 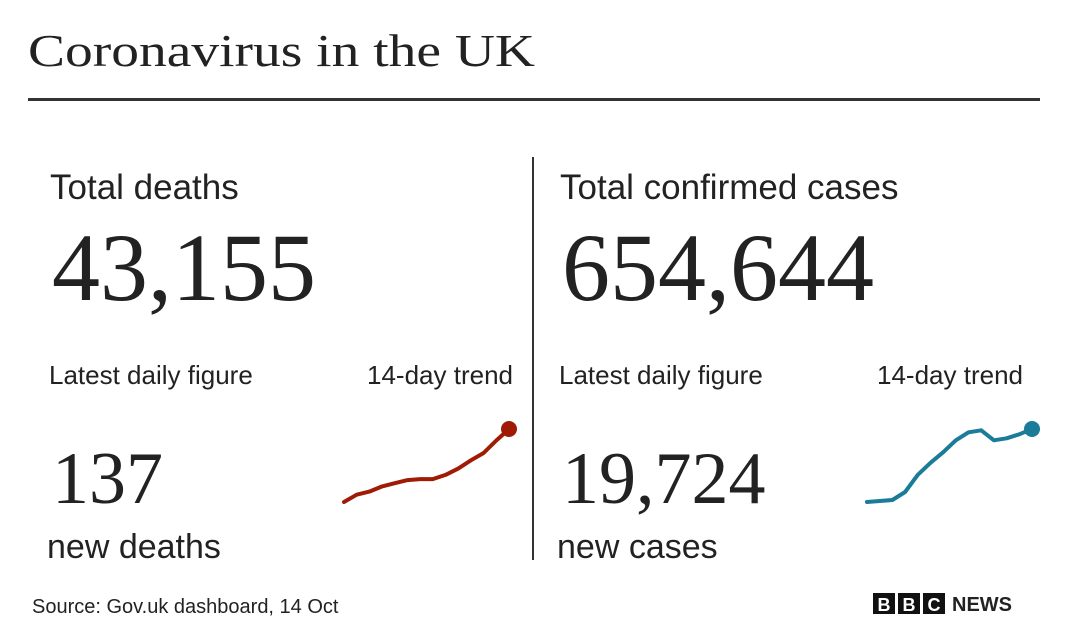 What do you see at coordinates (185, 607) in the screenshot?
I see `source: Source: Gov.uk dashboard, 14 Oct` at bounding box center [185, 607].